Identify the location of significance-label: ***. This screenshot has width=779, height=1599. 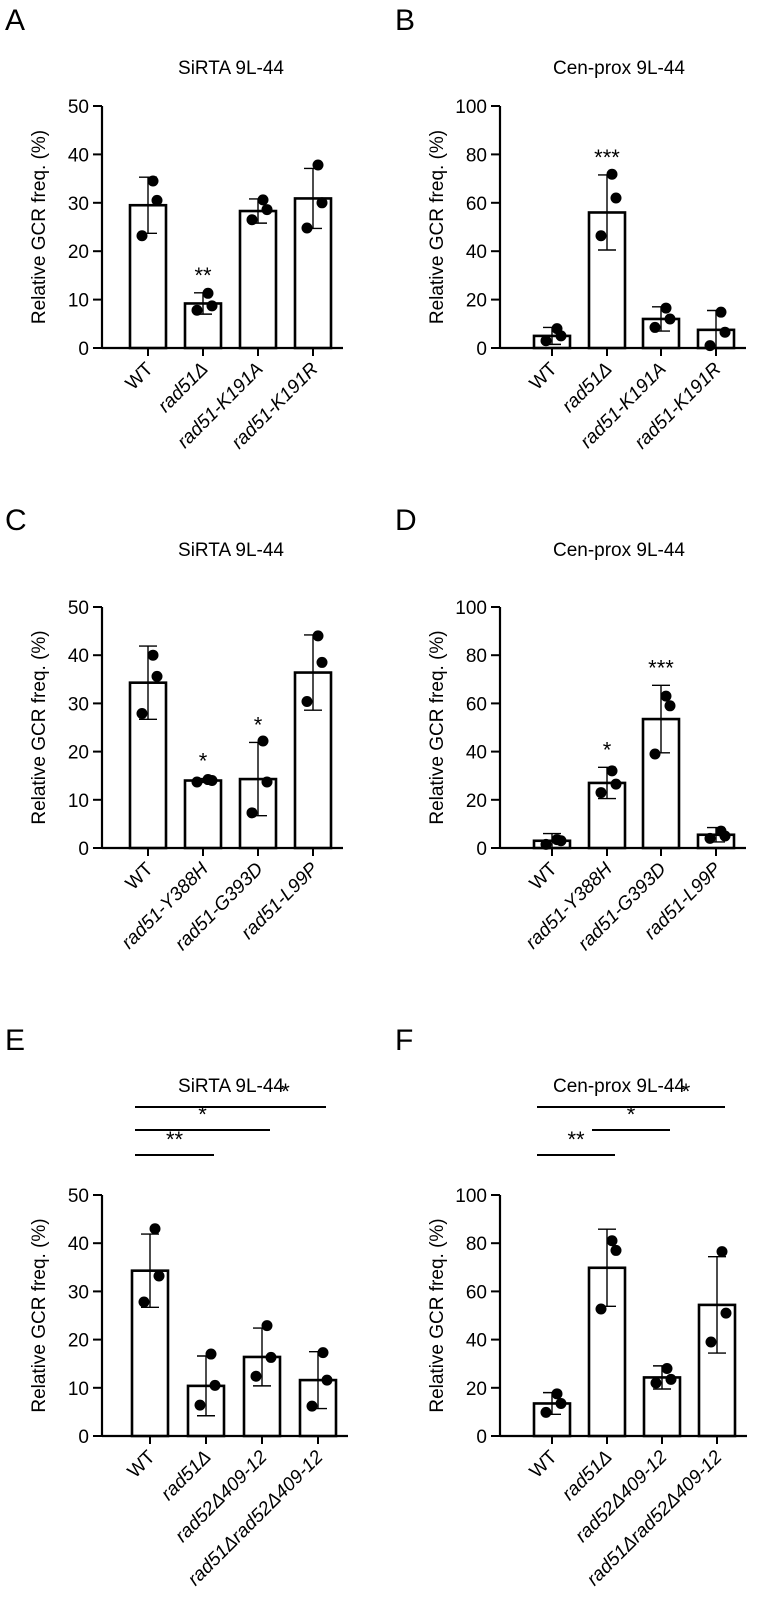
(607, 157).